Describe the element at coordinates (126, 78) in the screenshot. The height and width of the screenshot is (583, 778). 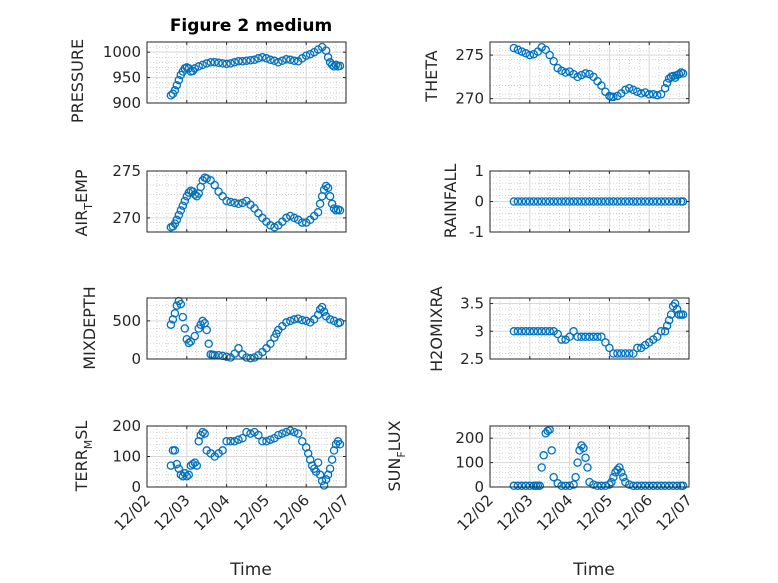
I see `y-tick-label: 950` at that location.